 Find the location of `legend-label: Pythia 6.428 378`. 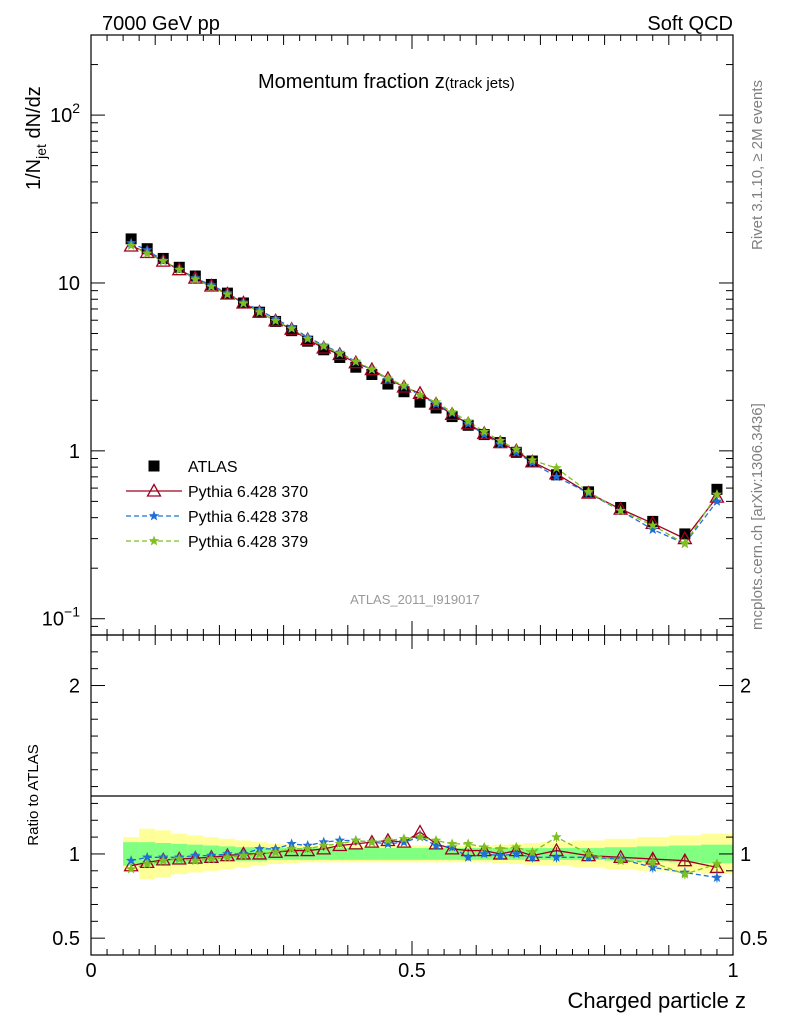

legend-label: Pythia 6.428 378 is located at coordinates (248, 517).